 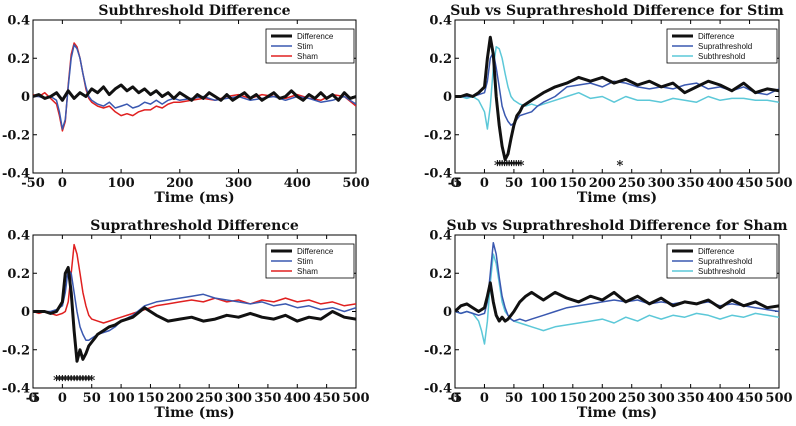 I want to click on x-tick-label: -50, so click(x=33, y=183).